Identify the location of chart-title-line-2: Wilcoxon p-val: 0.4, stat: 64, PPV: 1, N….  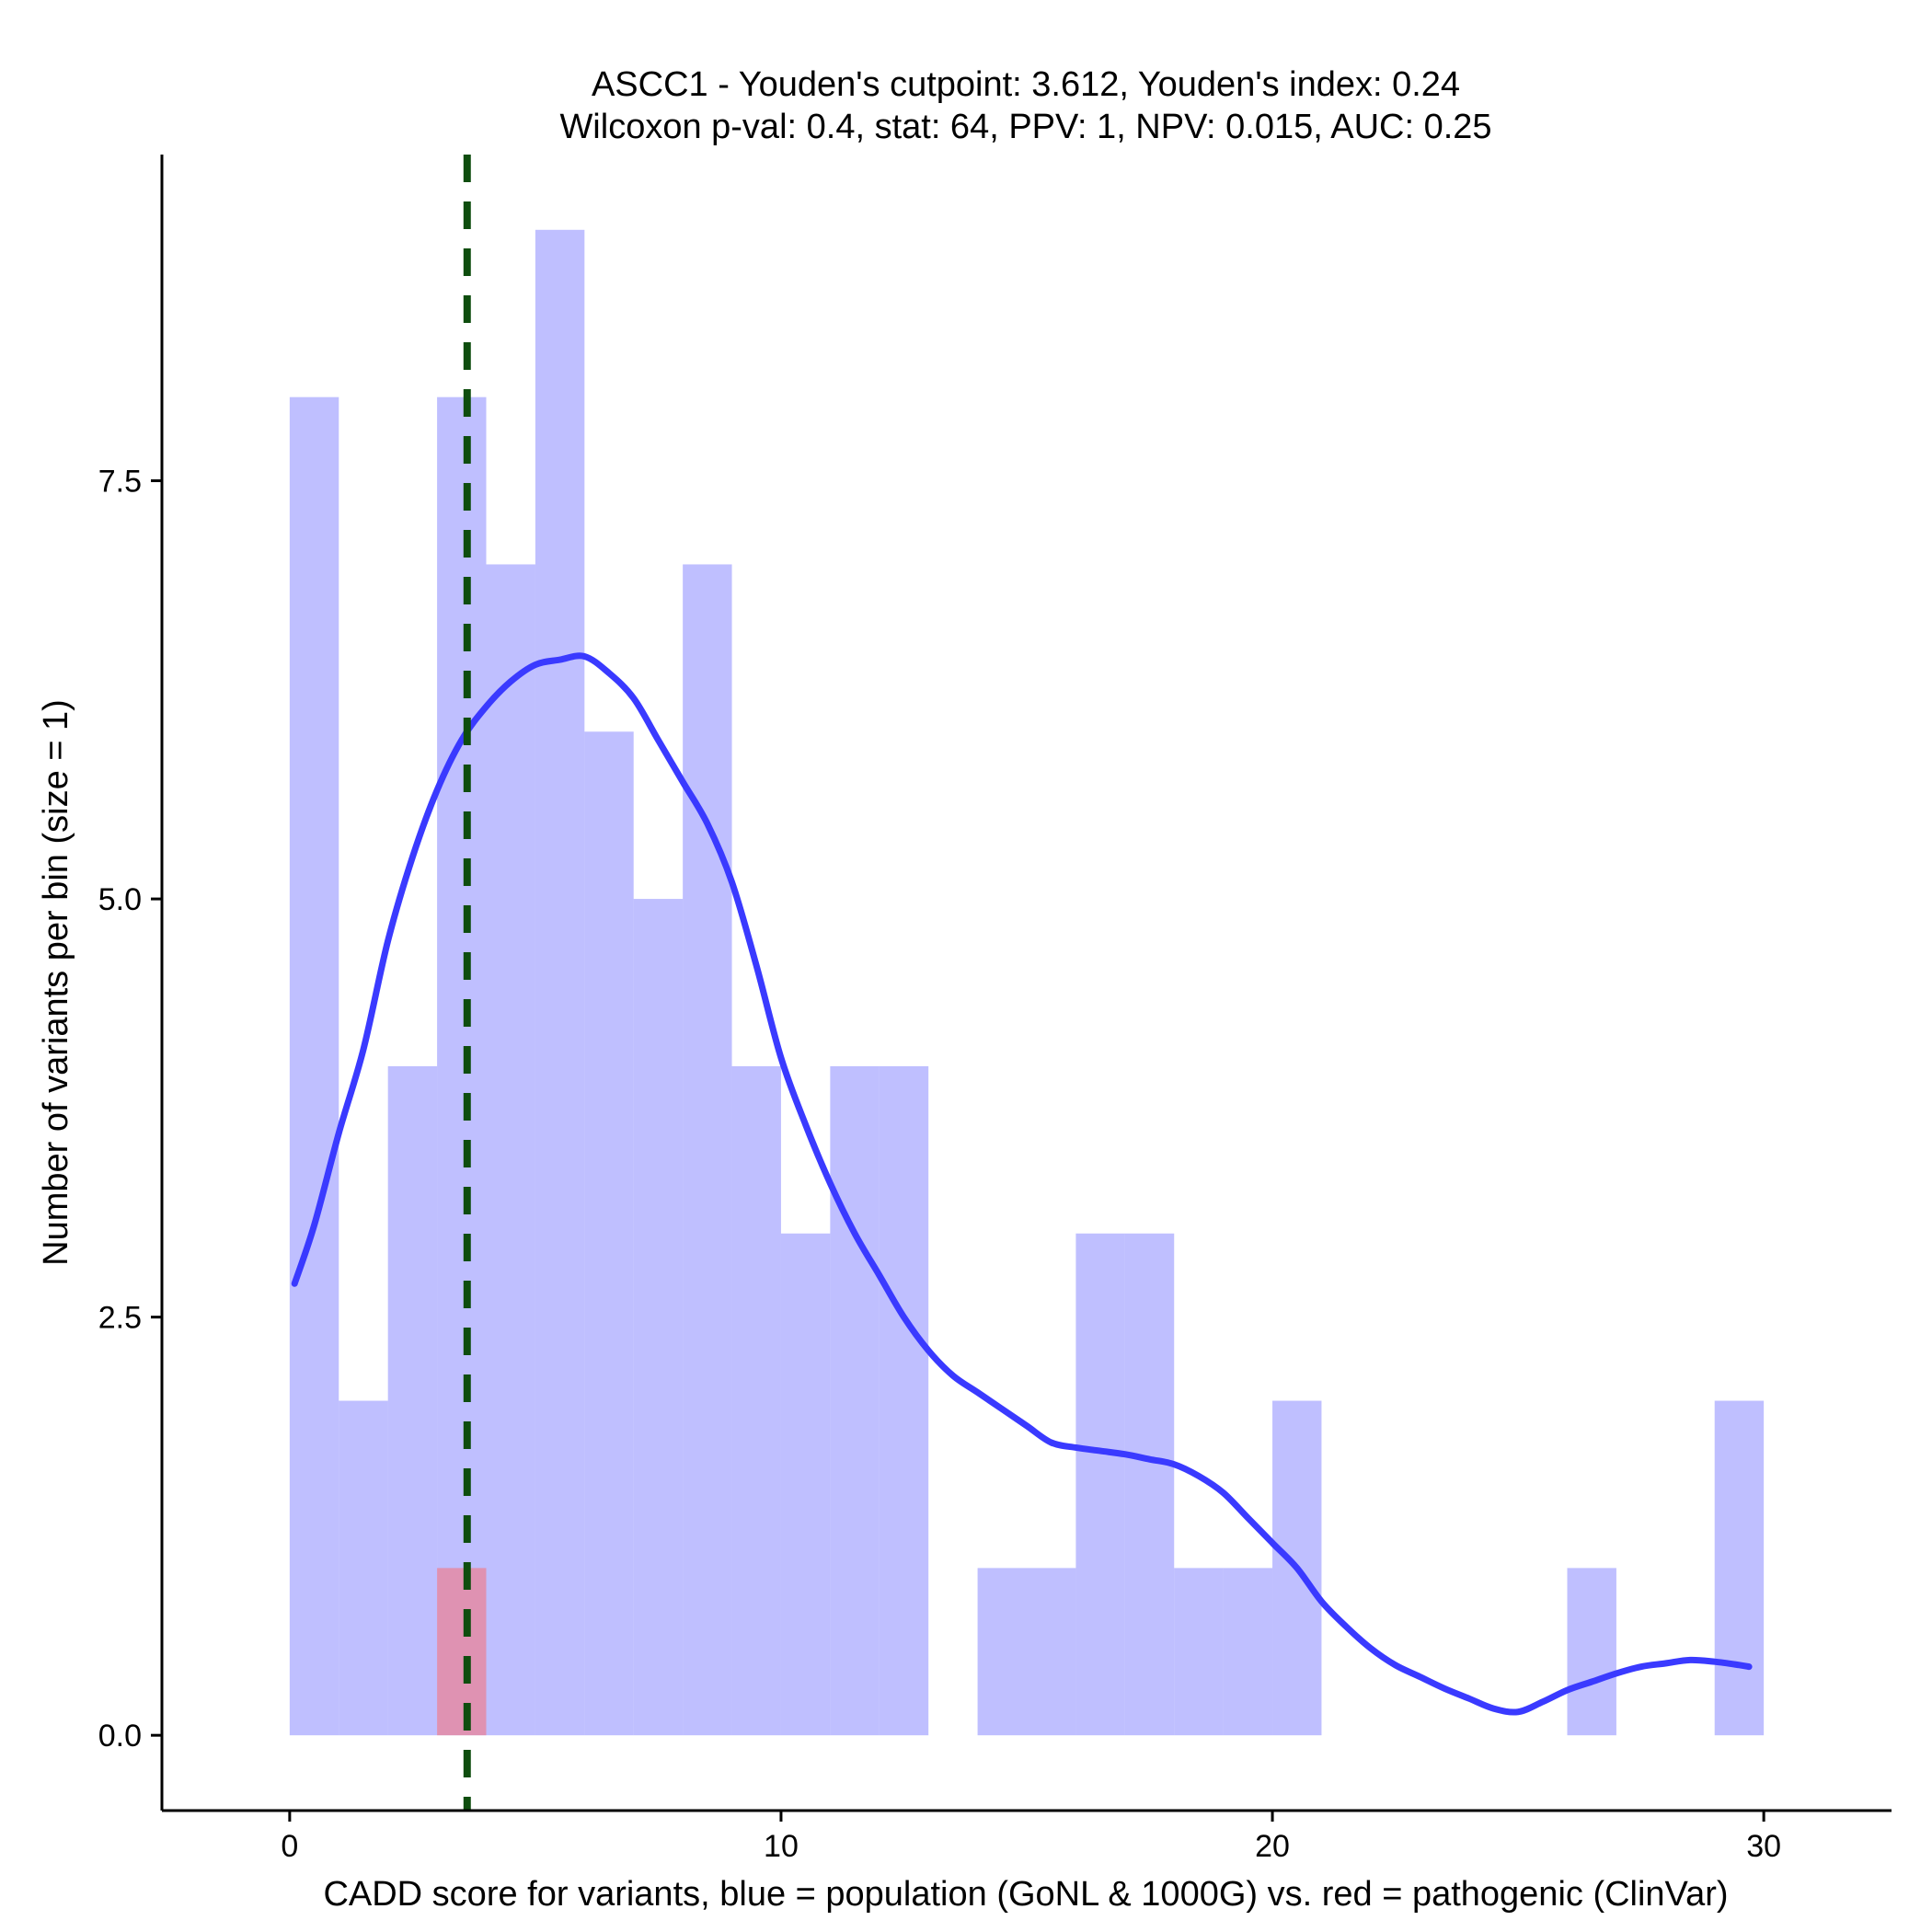
(1025, 127).